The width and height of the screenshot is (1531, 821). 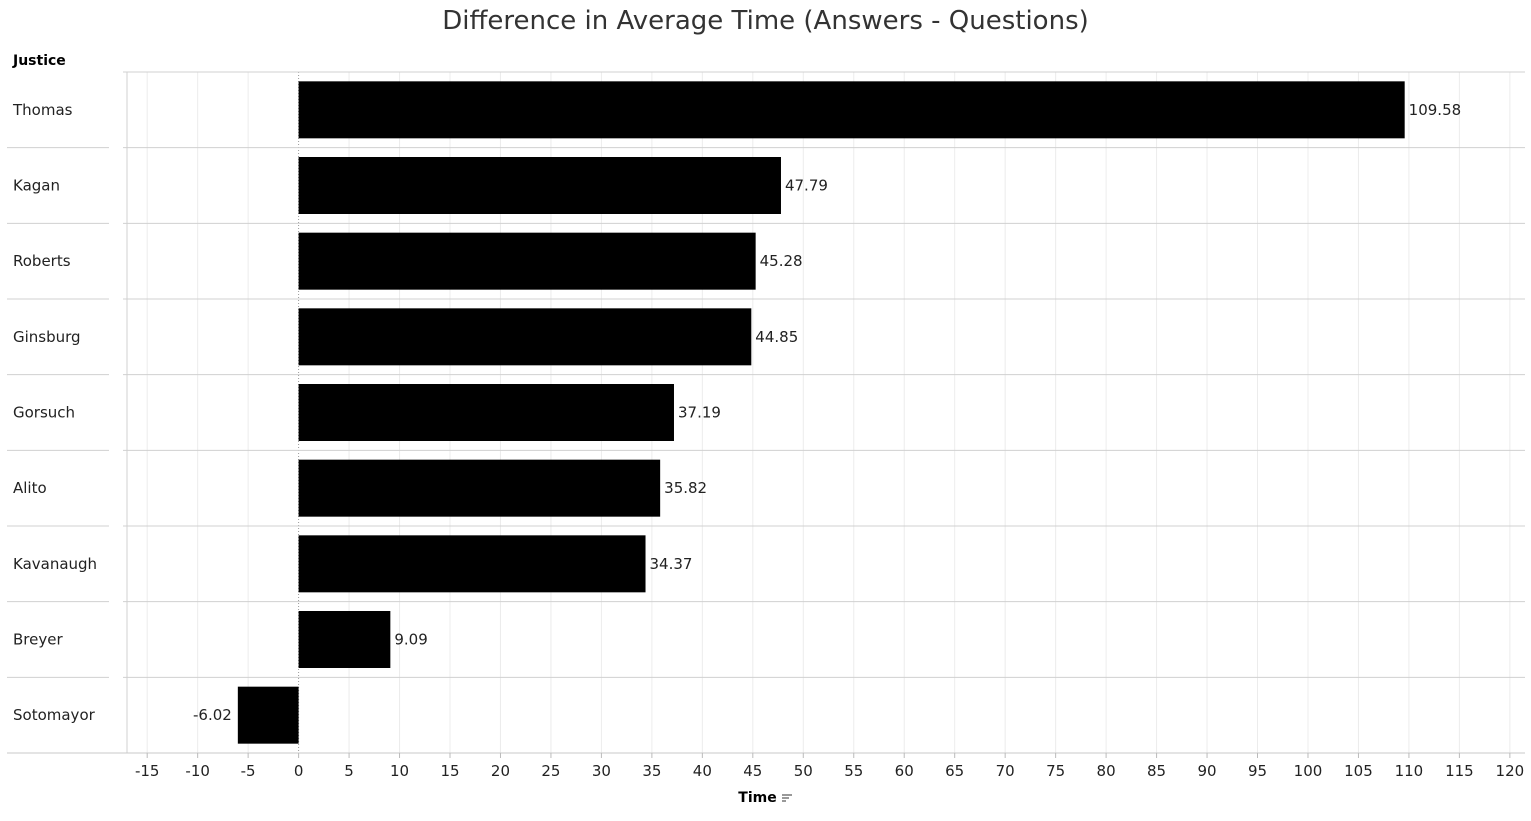 I want to click on x-tick-label: 105, so click(x=1358, y=771).